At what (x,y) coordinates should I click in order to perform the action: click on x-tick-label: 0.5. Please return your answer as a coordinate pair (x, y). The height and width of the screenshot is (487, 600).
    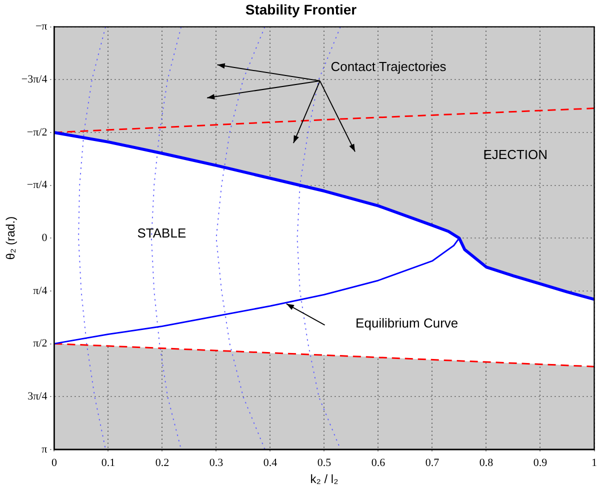
    Looking at the image, I should click on (324, 462).